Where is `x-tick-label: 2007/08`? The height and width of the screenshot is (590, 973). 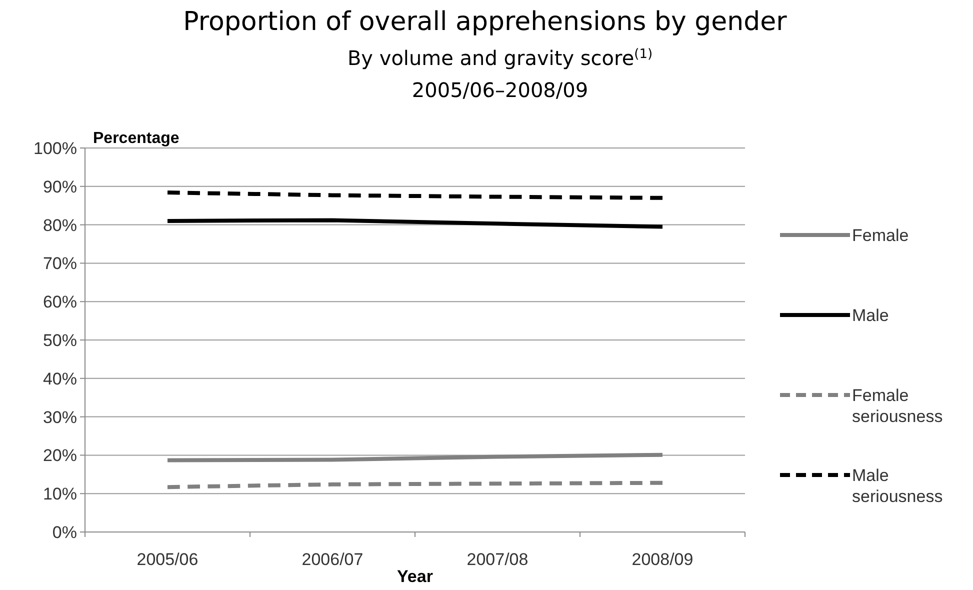 x-tick-label: 2007/08 is located at coordinates (497, 559).